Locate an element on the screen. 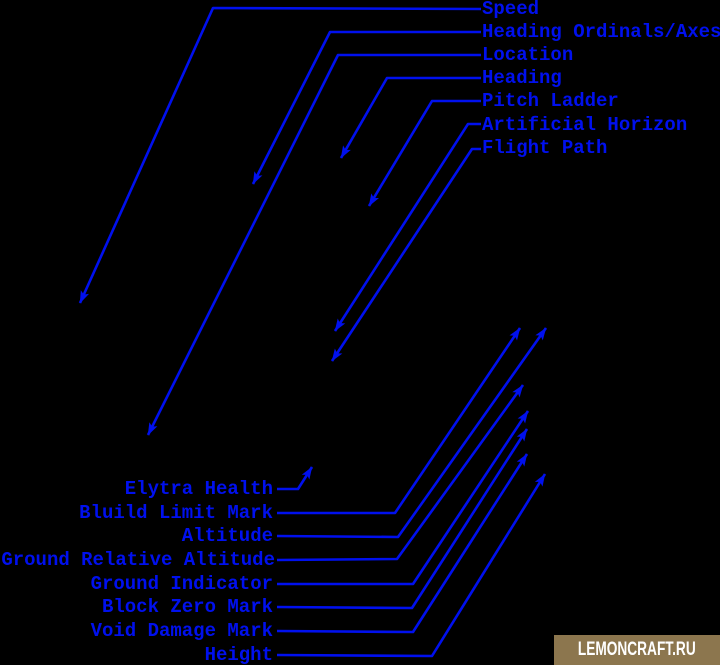 This screenshot has width=720, height=665. label-artificial-horizon: Artificial Horizon is located at coordinates (585, 125).